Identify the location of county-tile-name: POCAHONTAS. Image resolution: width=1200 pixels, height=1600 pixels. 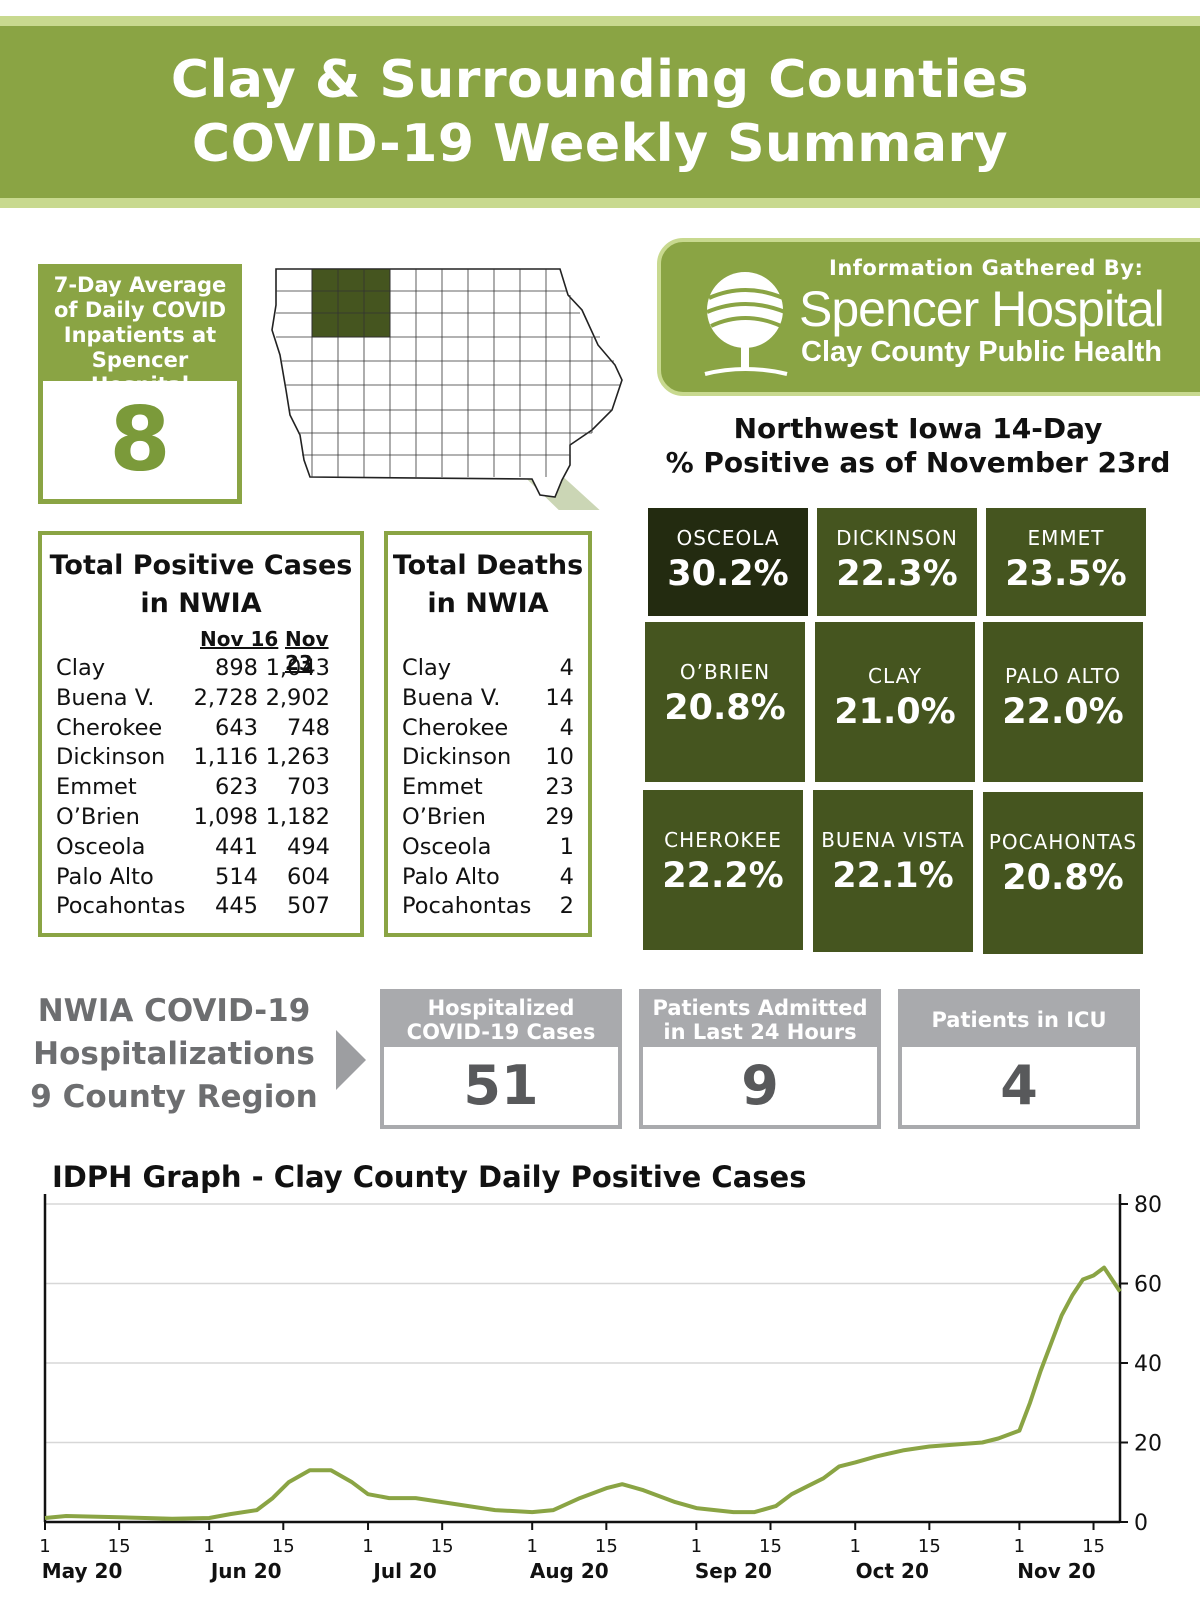
(1063, 842).